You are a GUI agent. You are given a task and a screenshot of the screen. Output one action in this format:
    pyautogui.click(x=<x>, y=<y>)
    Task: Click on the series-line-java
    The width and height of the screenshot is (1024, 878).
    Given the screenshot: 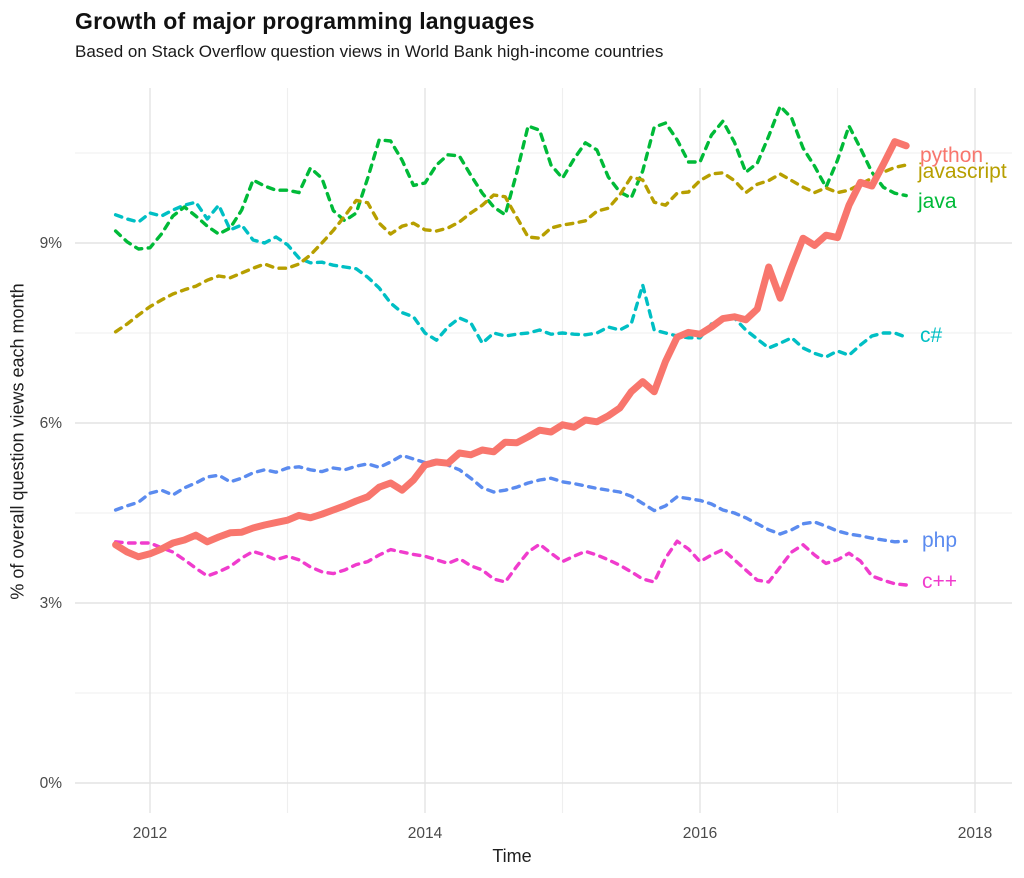 What is the action you would take?
    pyautogui.click(x=510, y=177)
    